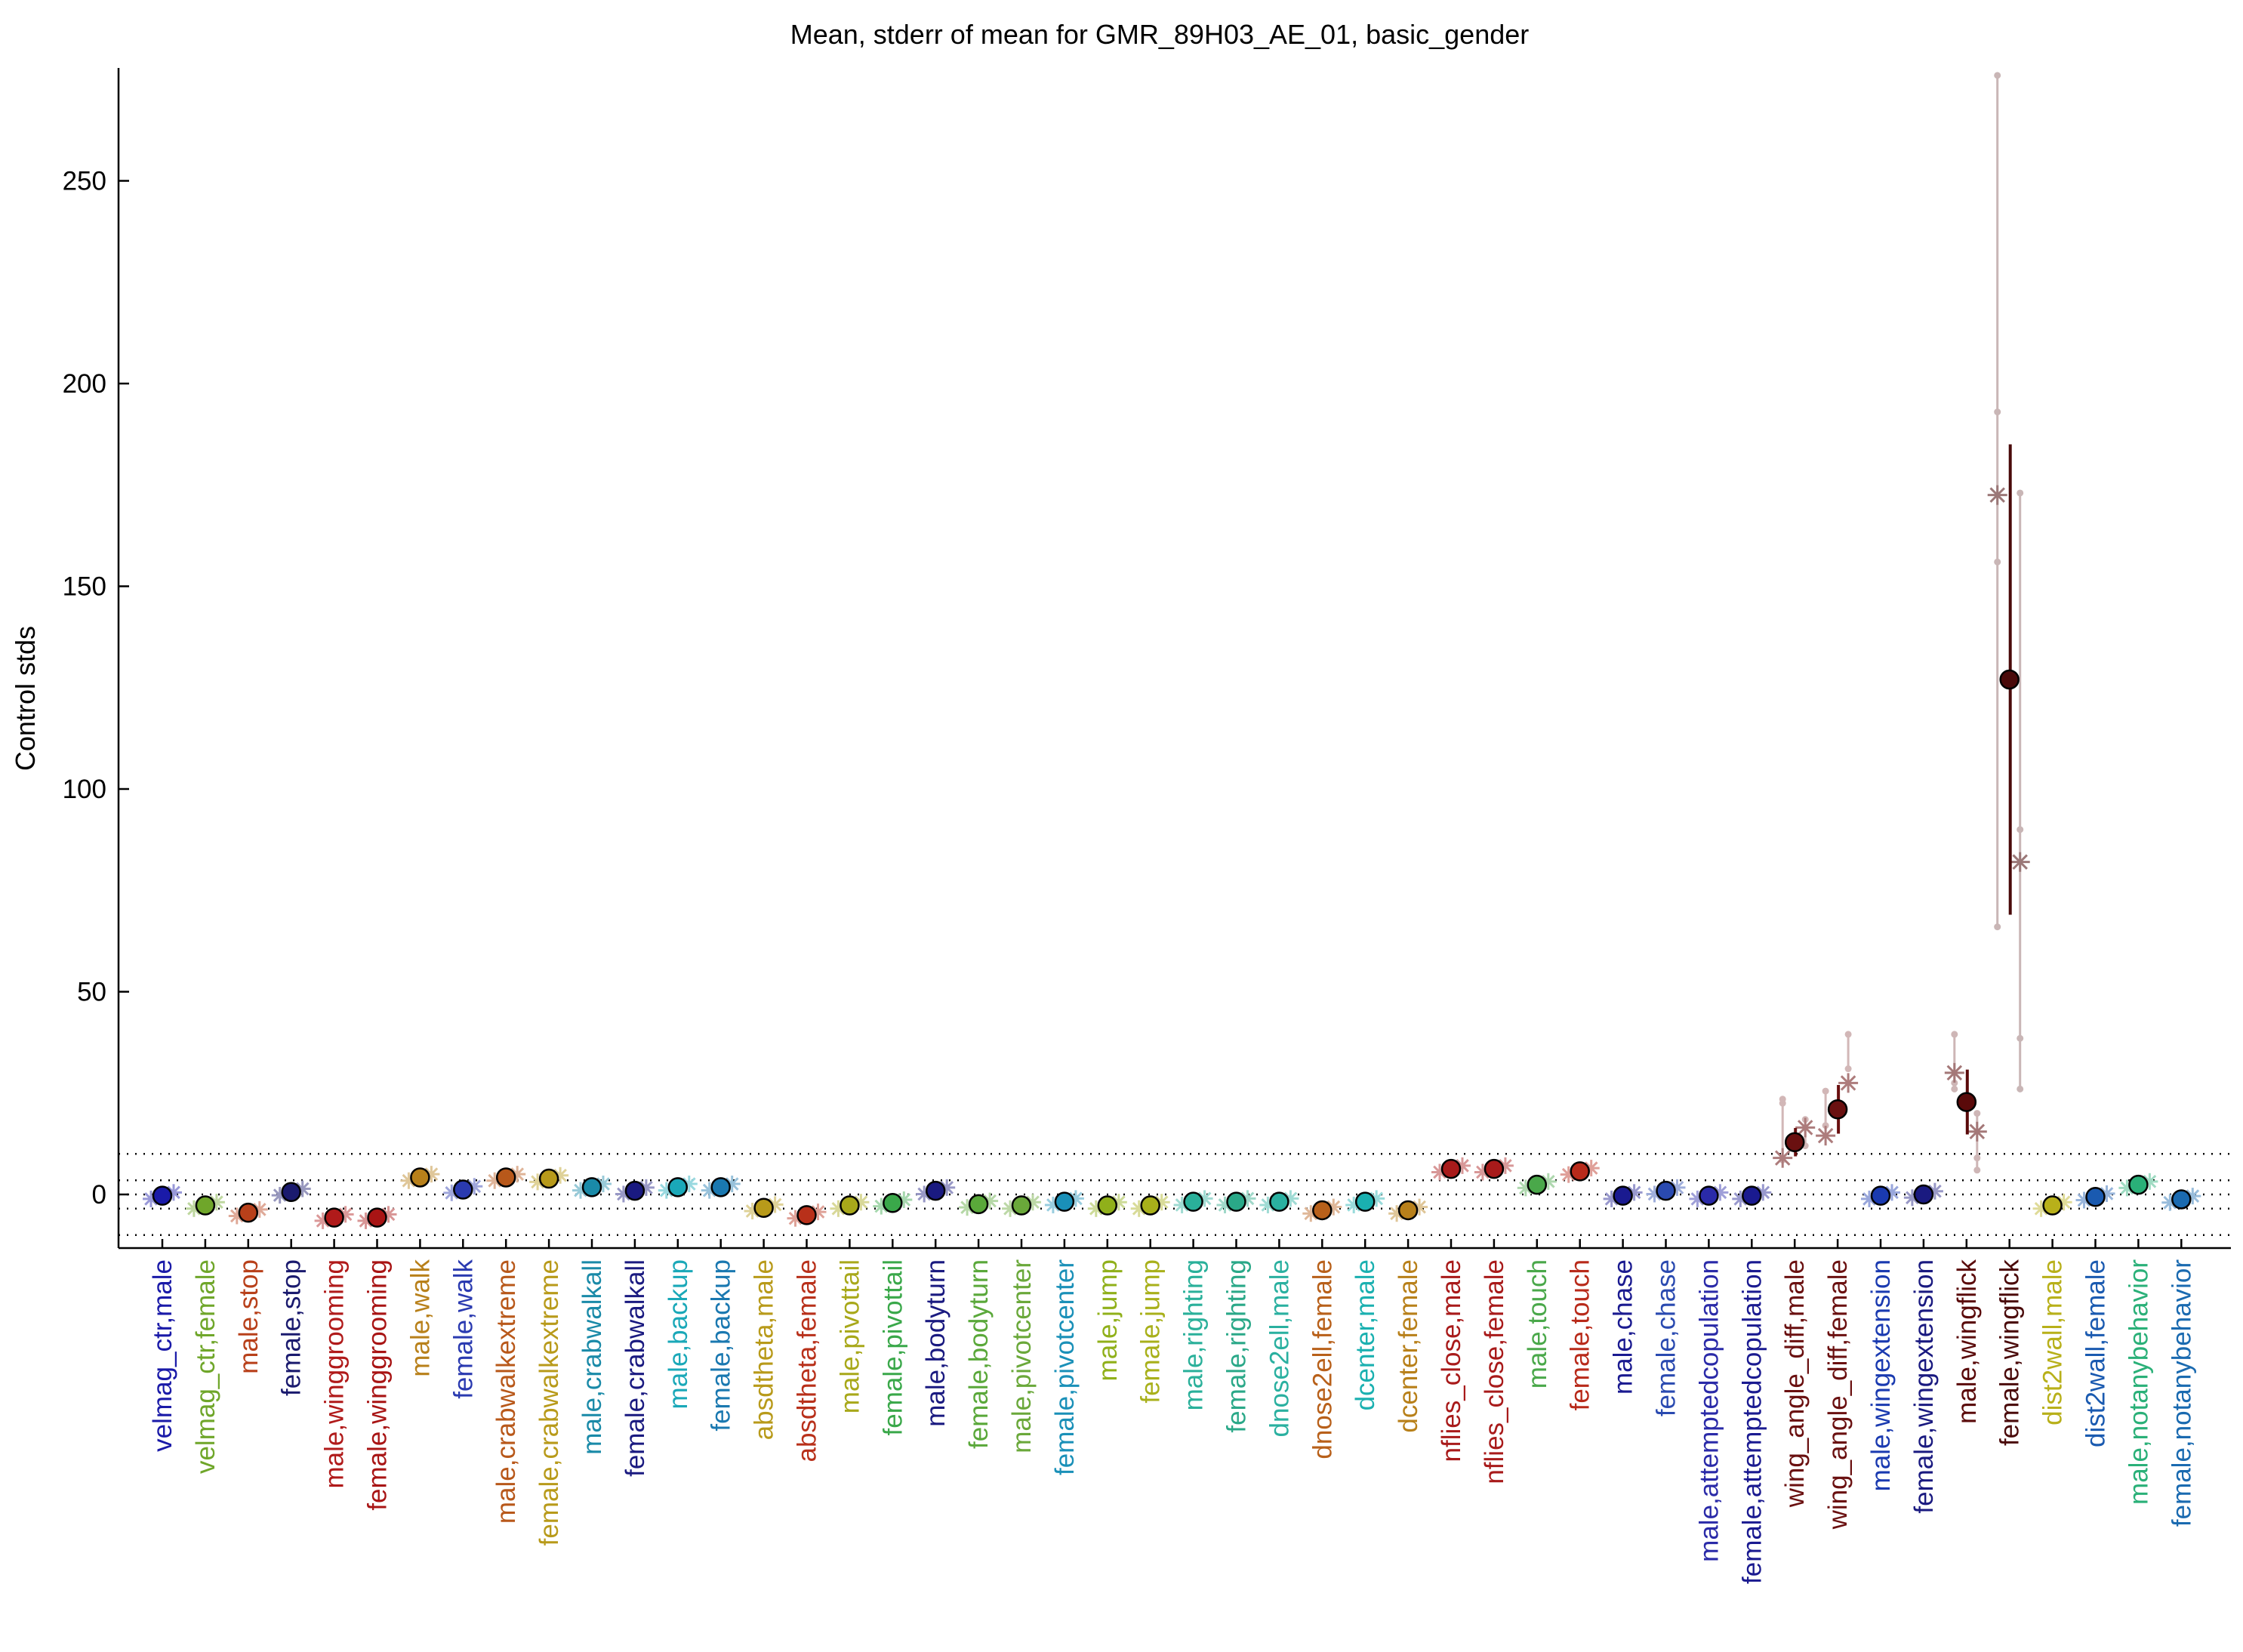 This screenshot has width=2243, height=1652. Describe the element at coordinates (1451, 1361) in the screenshot. I see `category-label: nflies_close,male` at that location.